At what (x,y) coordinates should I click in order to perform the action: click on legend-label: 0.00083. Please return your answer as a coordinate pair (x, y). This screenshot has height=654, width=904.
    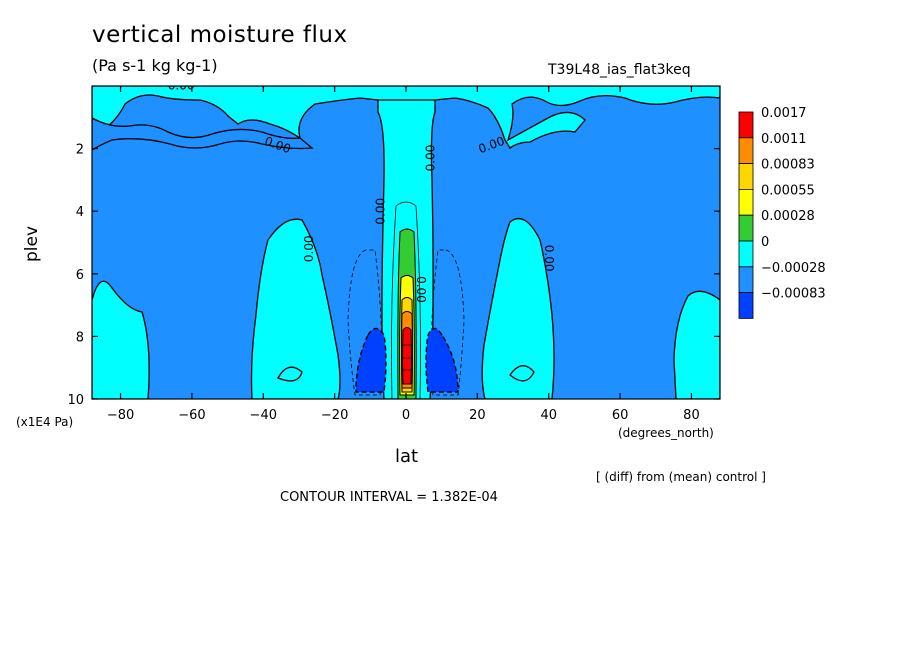
    Looking at the image, I should click on (788, 165).